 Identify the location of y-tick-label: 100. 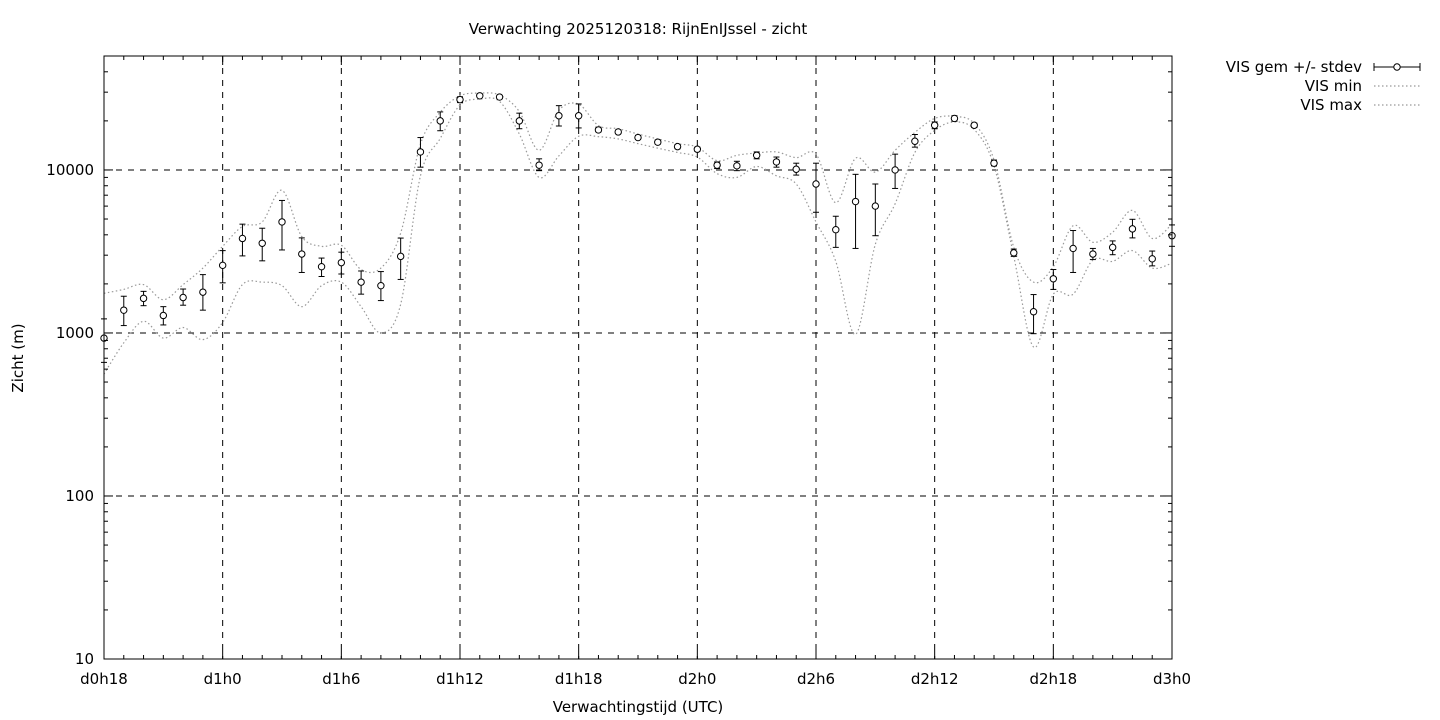
(79, 496).